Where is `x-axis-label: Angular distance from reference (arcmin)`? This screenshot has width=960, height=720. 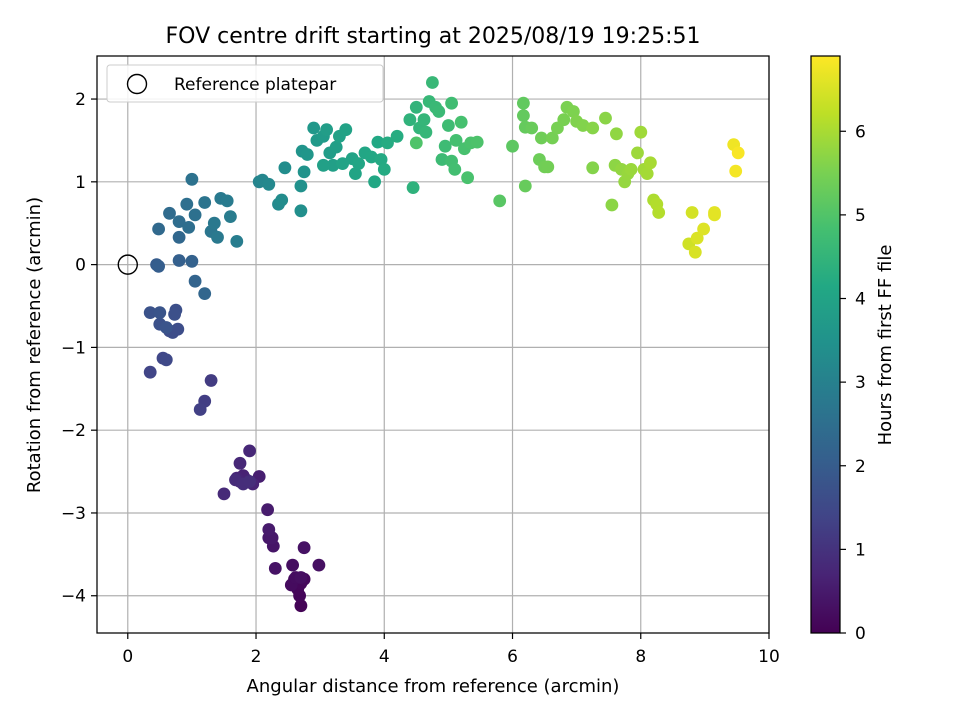
x-axis-label: Angular distance from reference (arcmin) is located at coordinates (433, 686).